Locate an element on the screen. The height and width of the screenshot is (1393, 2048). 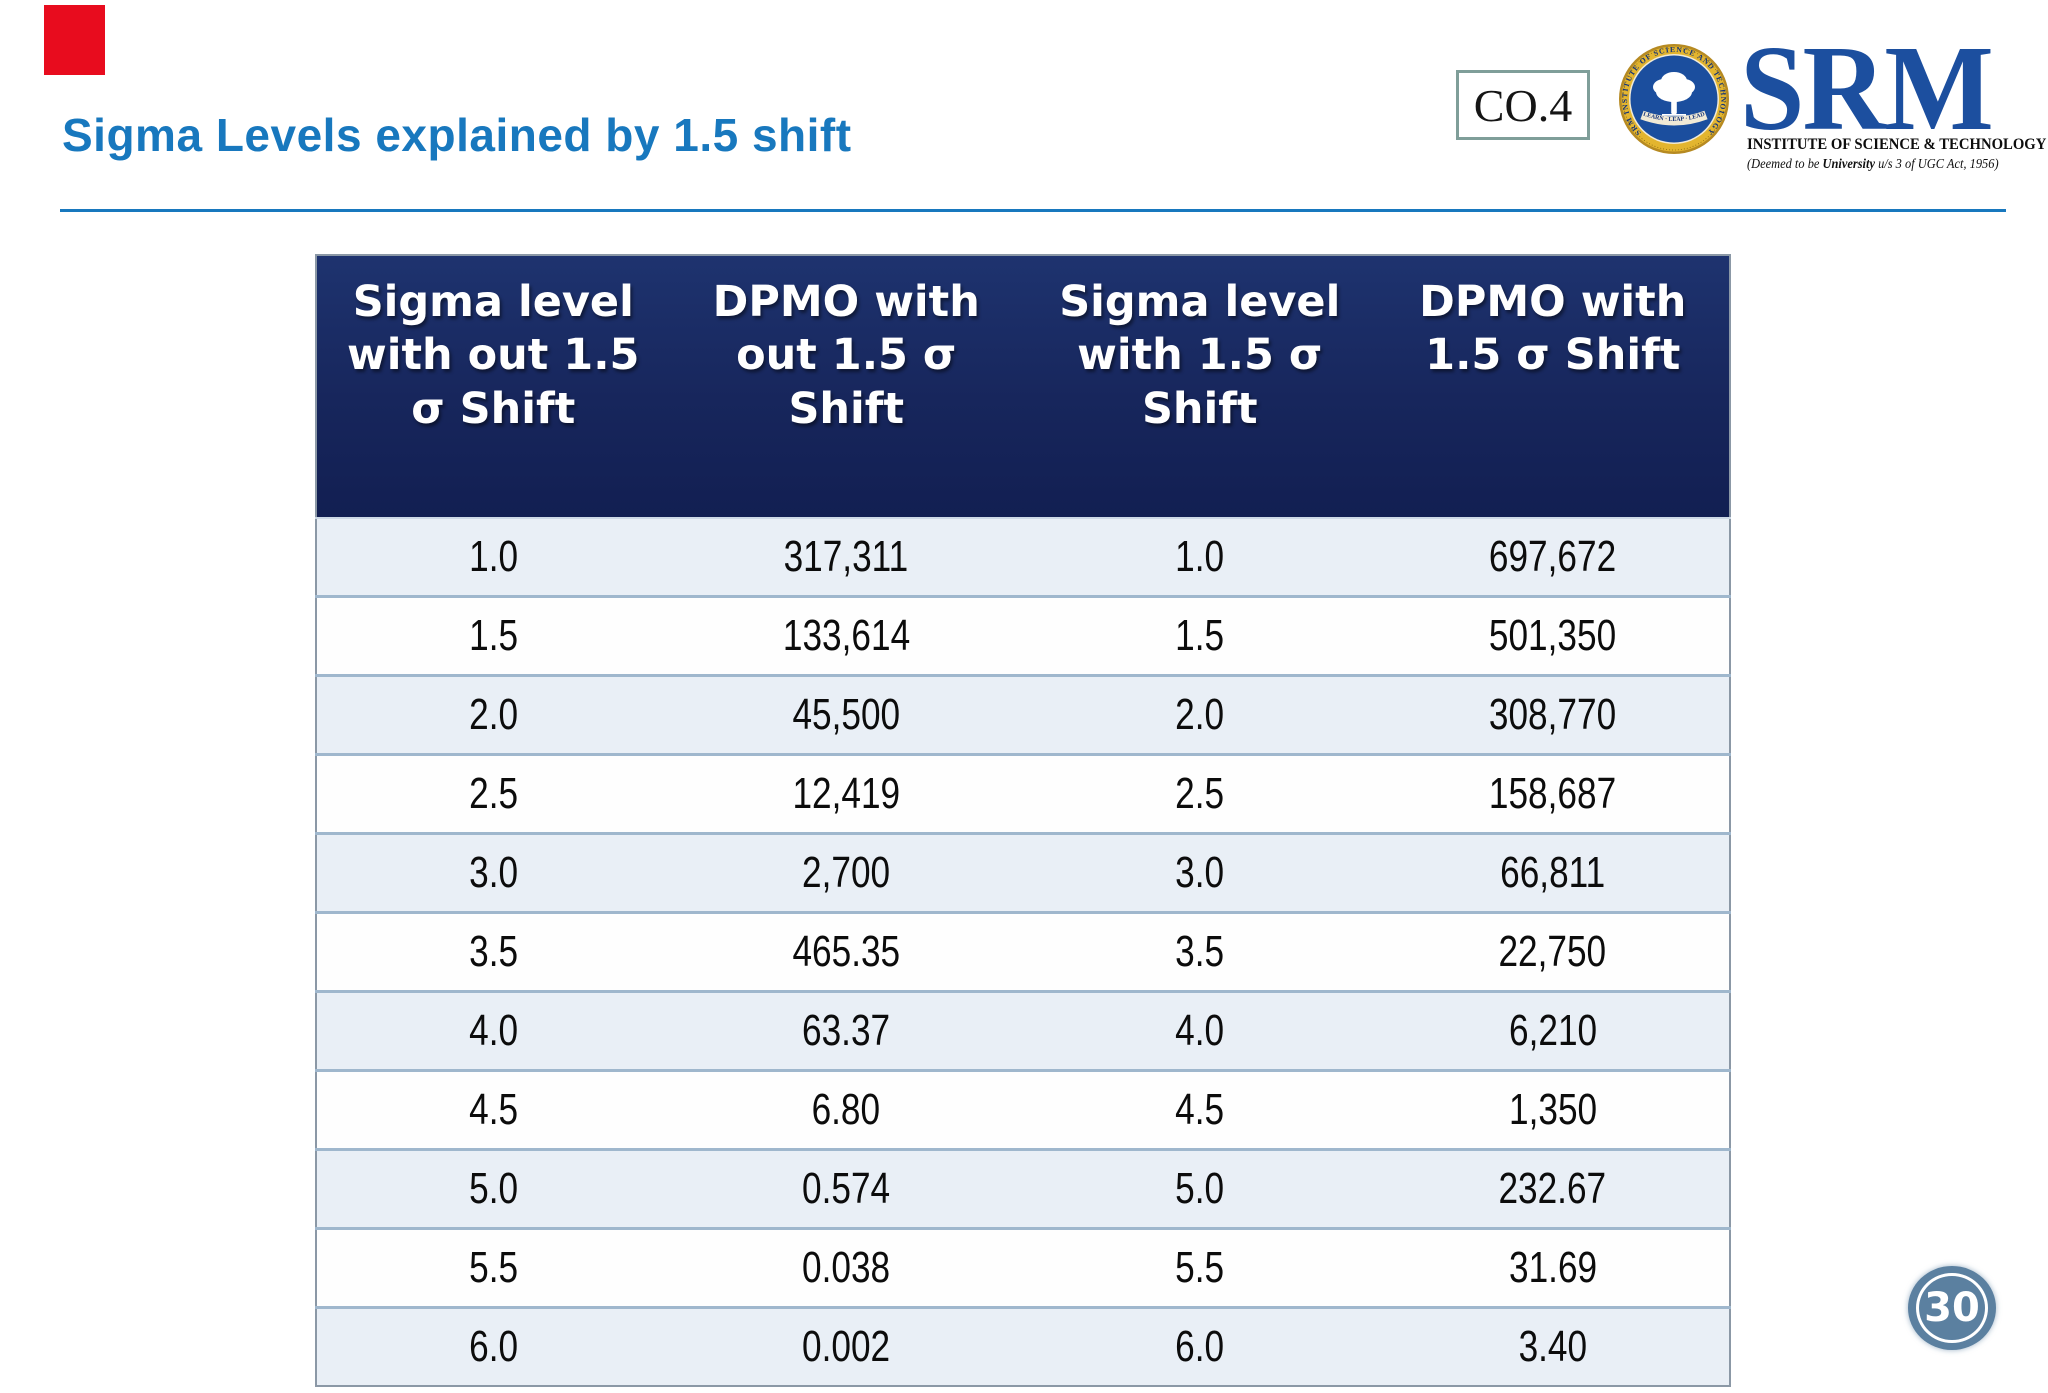
table-cell: 158,687 is located at coordinates (1554, 794).